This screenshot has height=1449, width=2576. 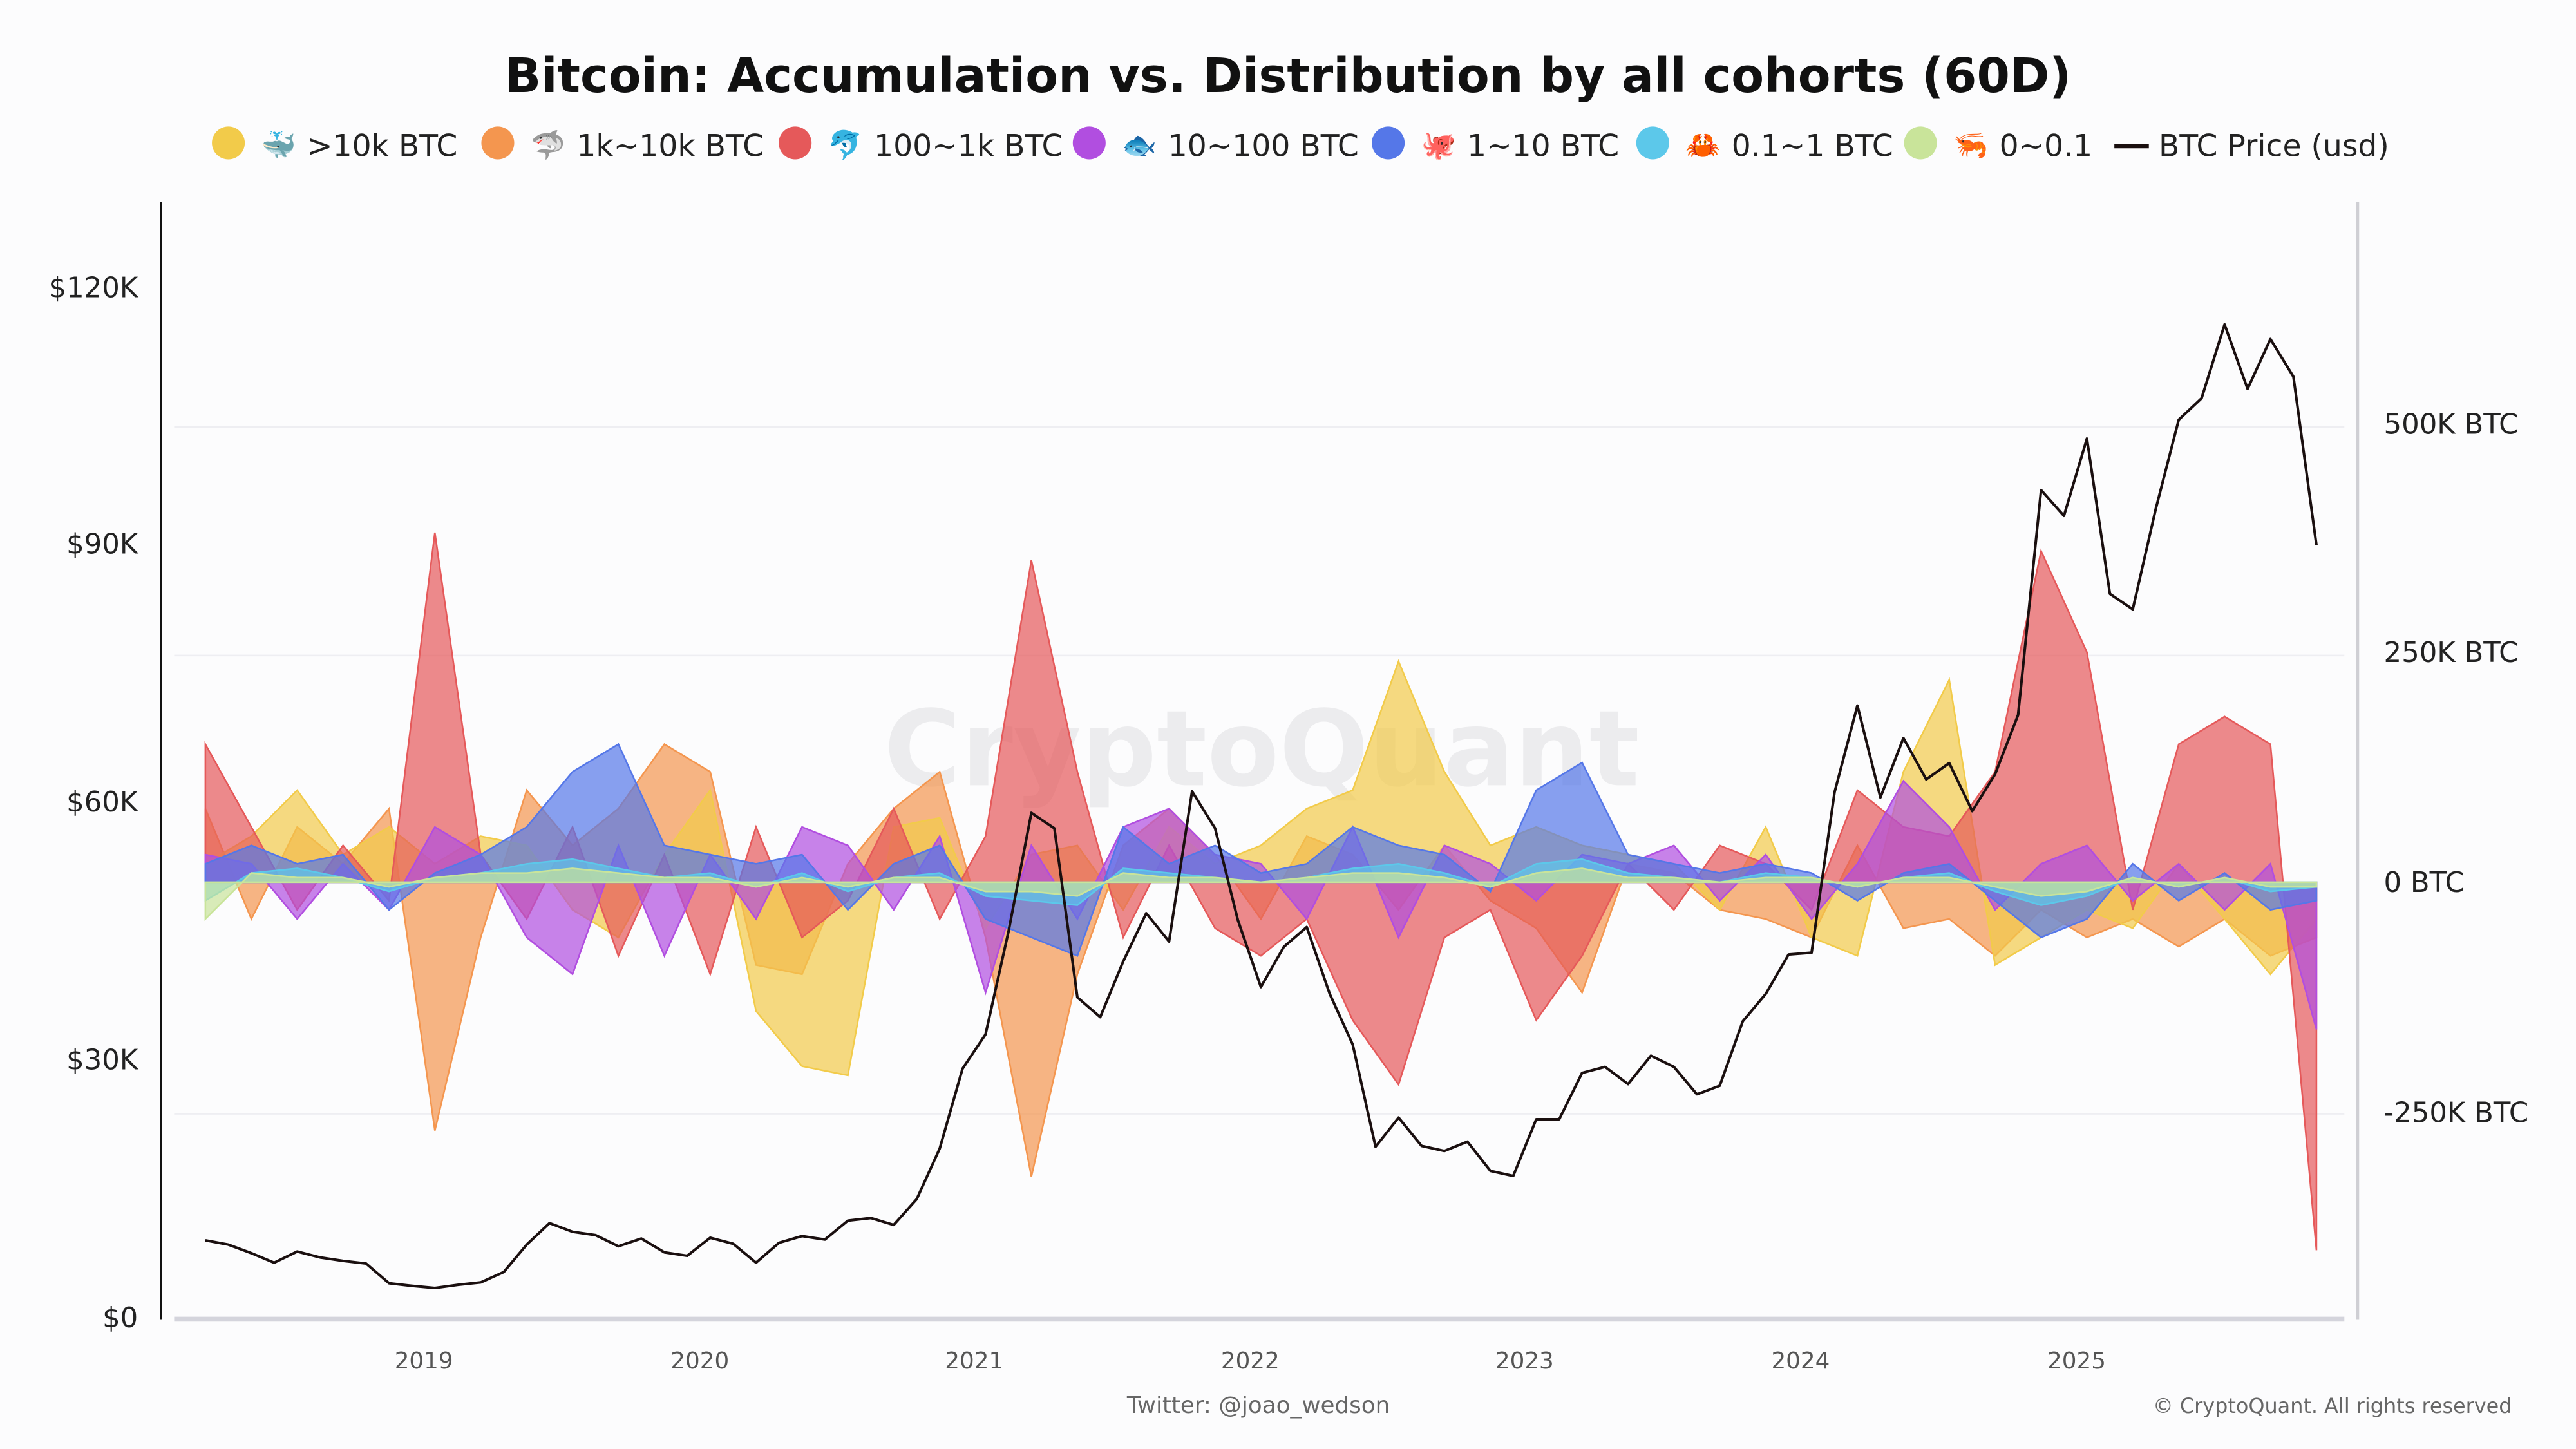 What do you see at coordinates (2425, 883) in the screenshot?
I see `right-tick: 0 BTC` at bounding box center [2425, 883].